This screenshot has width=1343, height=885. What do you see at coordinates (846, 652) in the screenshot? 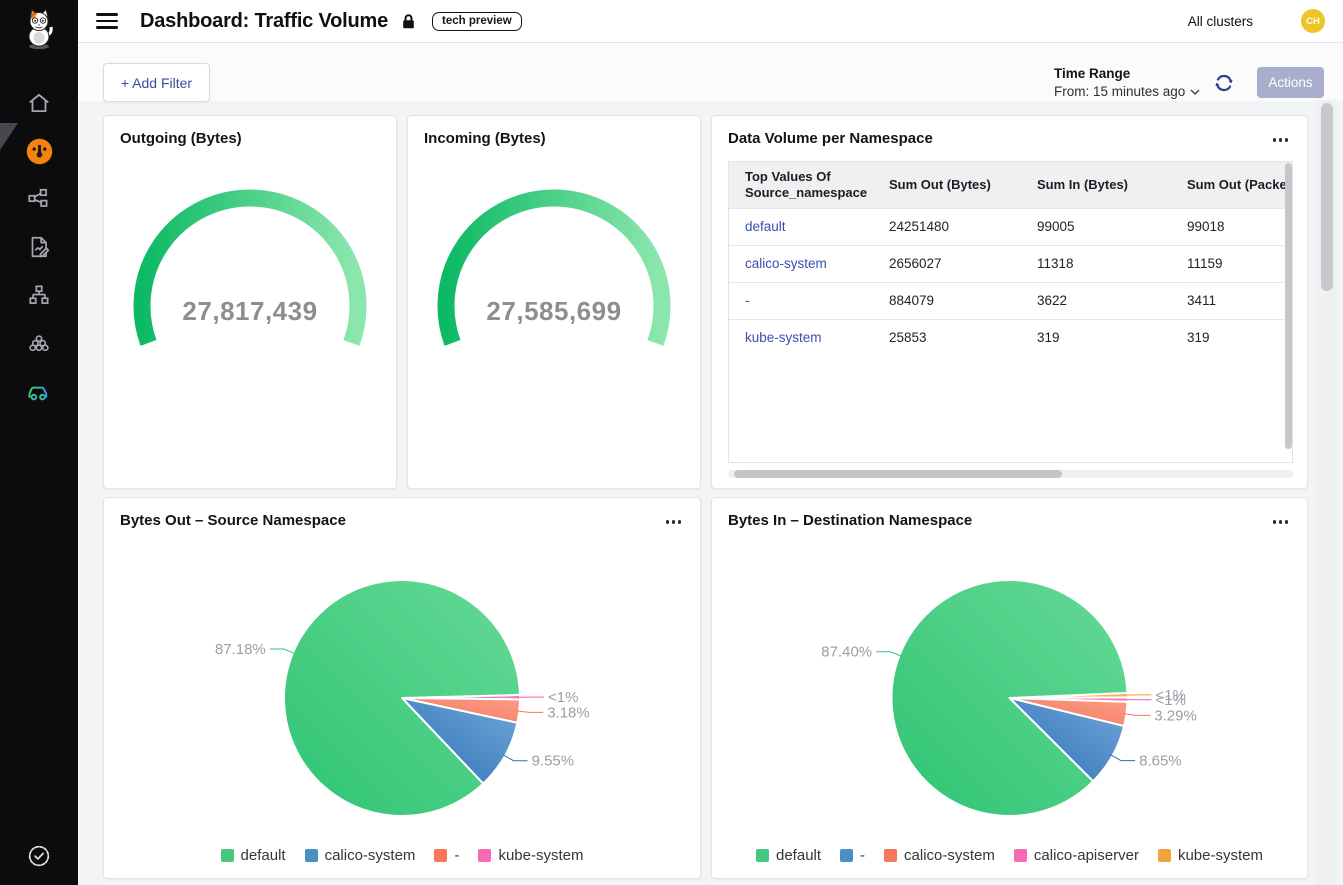
I see `slice-label: 87.40%` at bounding box center [846, 652].